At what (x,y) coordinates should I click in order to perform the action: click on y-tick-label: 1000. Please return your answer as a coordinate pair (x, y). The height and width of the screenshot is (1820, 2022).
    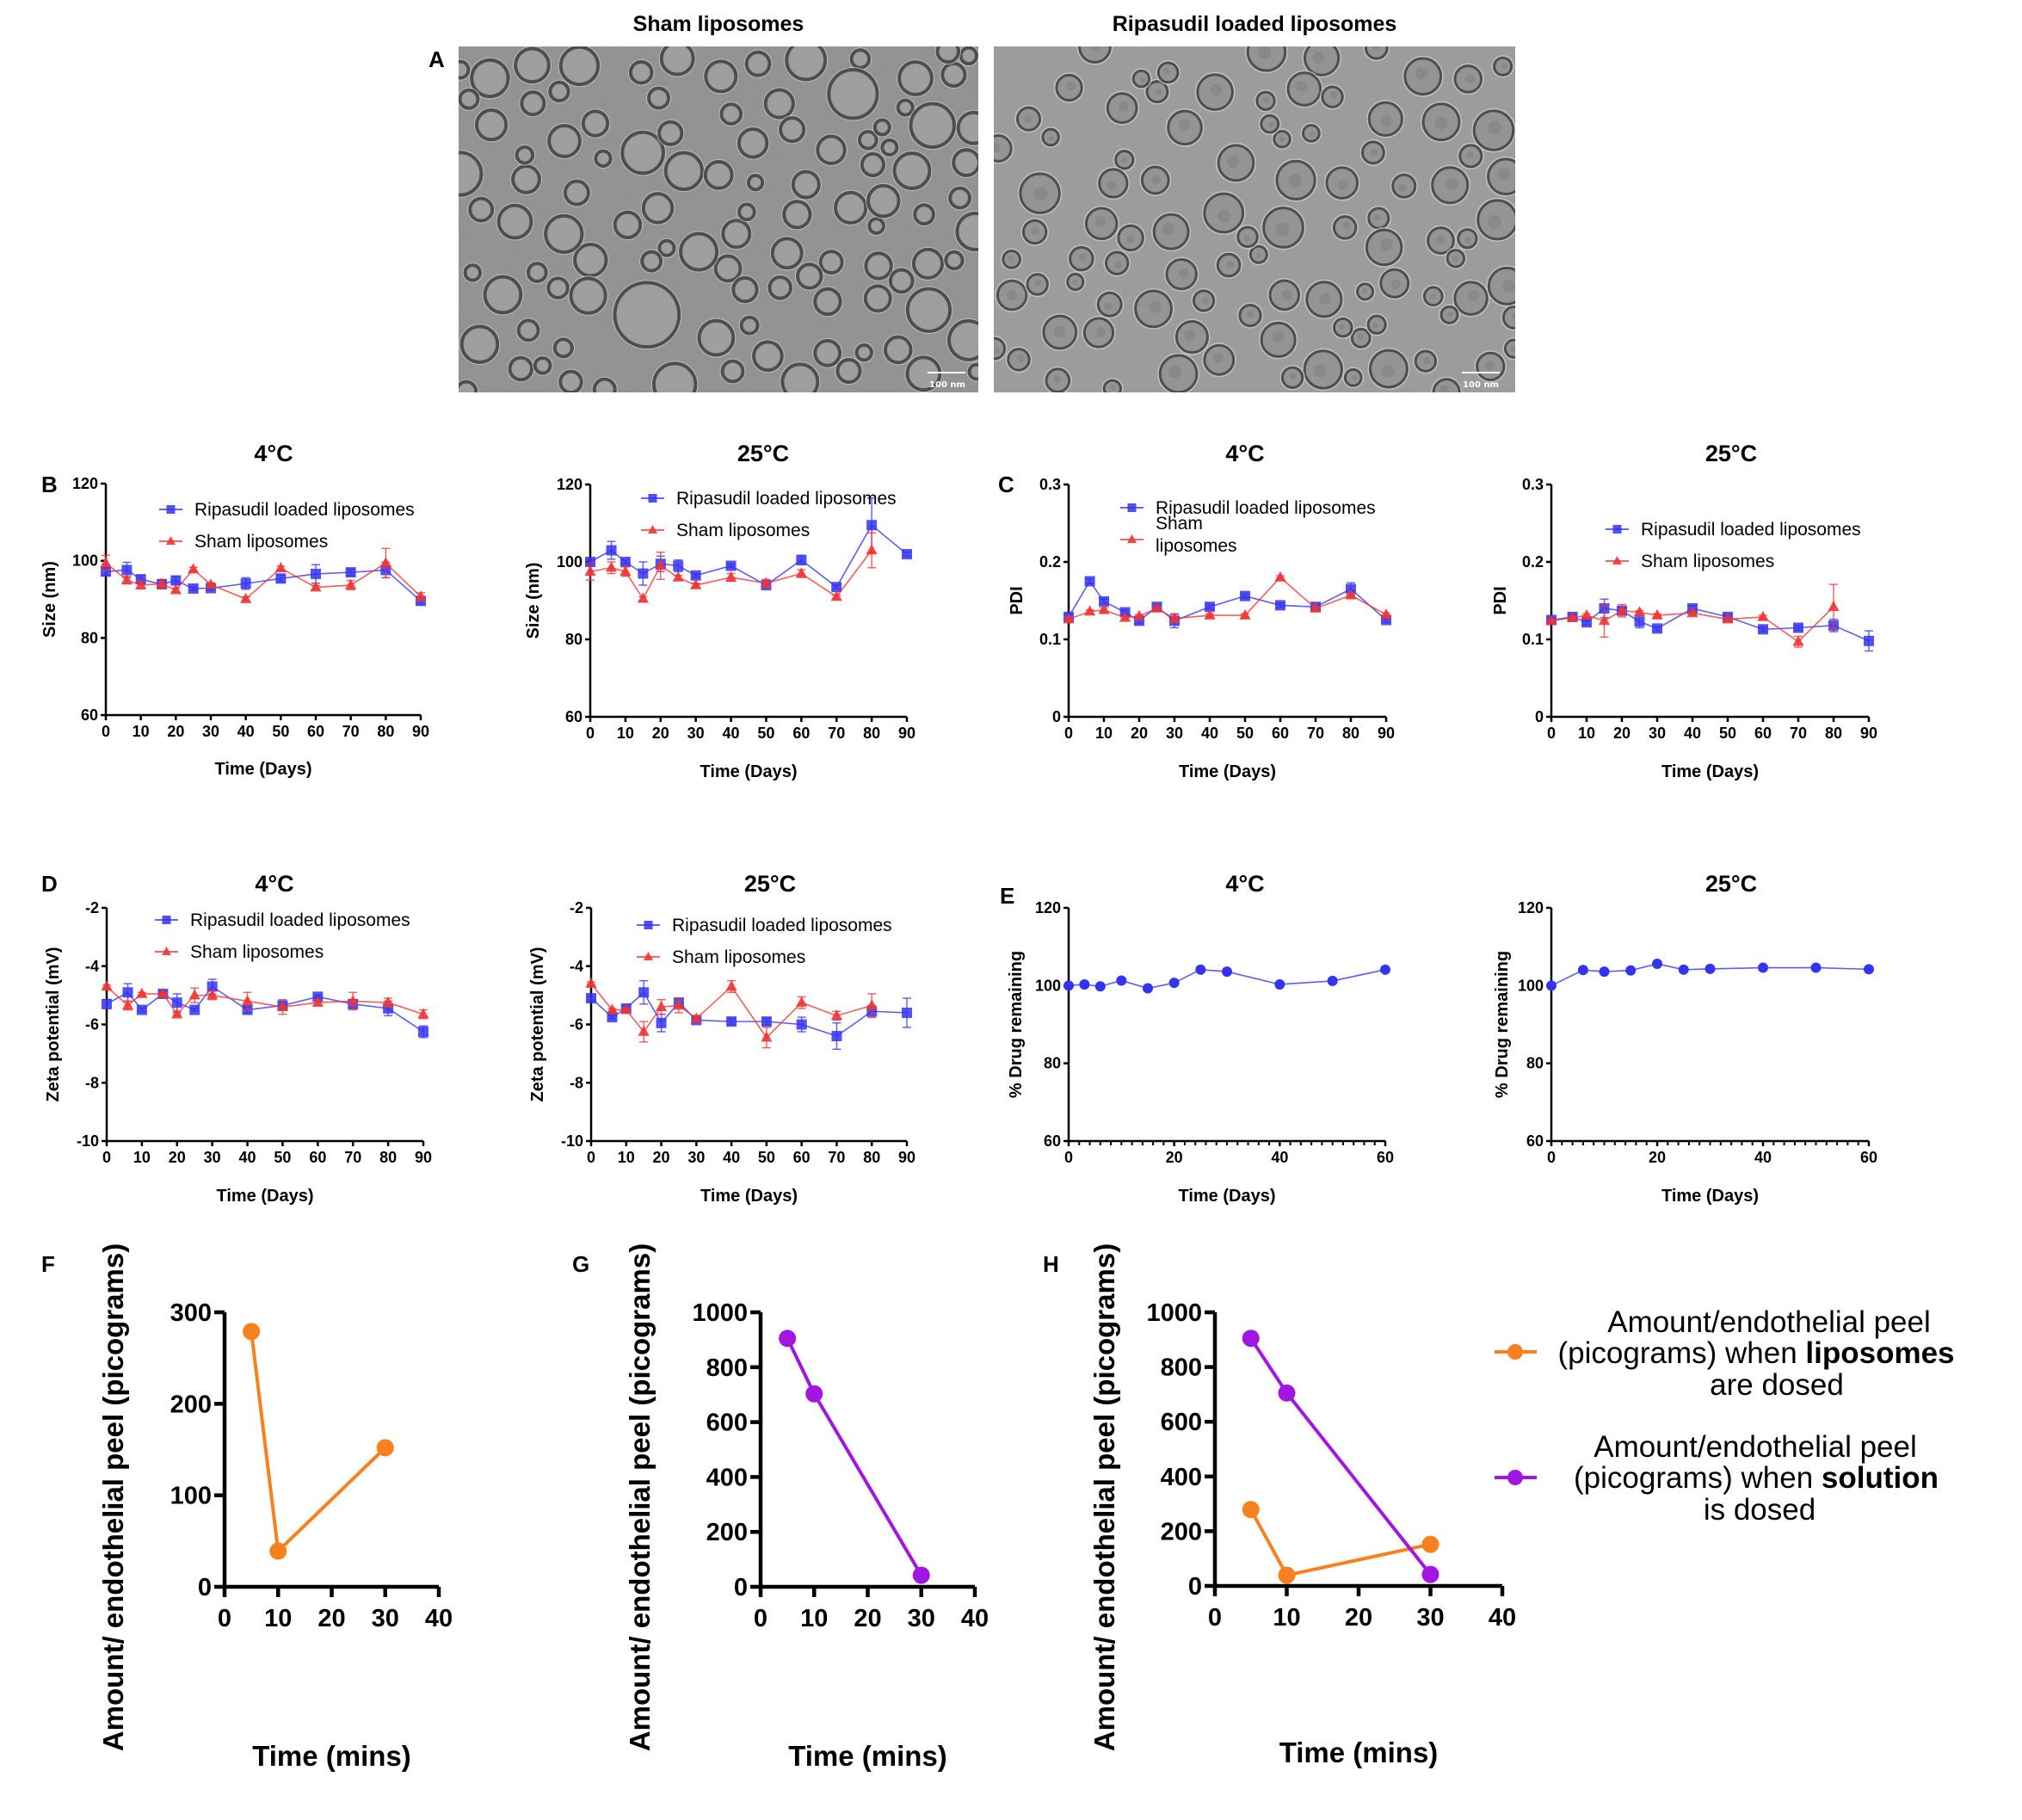
    Looking at the image, I should click on (720, 1313).